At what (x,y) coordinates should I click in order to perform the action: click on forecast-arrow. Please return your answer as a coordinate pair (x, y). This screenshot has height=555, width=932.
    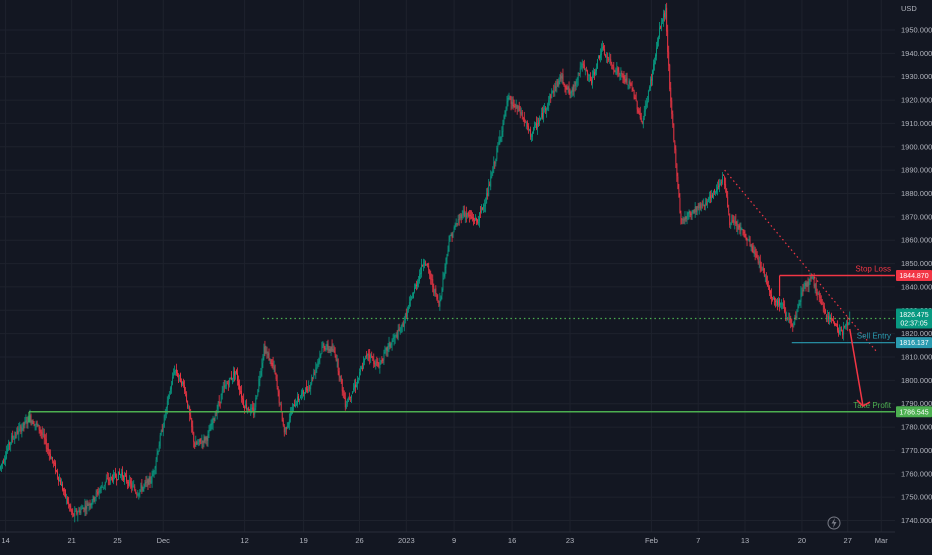
    Looking at the image, I should click on (856, 367).